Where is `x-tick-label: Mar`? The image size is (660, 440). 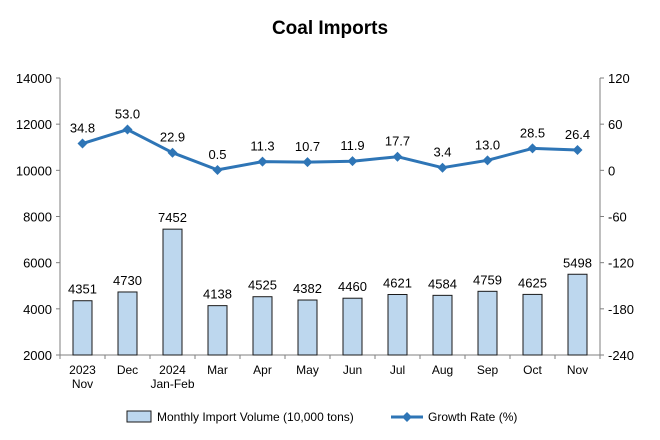
x-tick-label: Mar is located at coordinates (217, 370).